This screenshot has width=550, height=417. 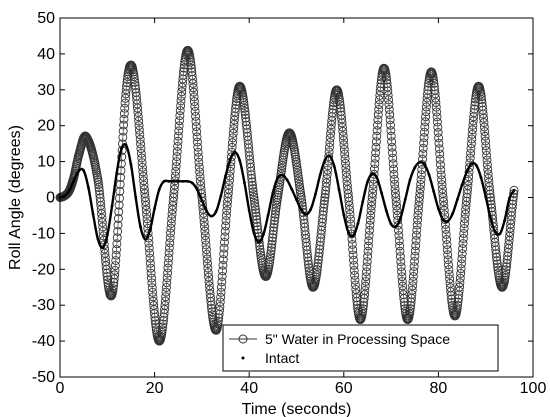 I want to click on legend-label-water: 5" Water in Processing Space, so click(x=357, y=339).